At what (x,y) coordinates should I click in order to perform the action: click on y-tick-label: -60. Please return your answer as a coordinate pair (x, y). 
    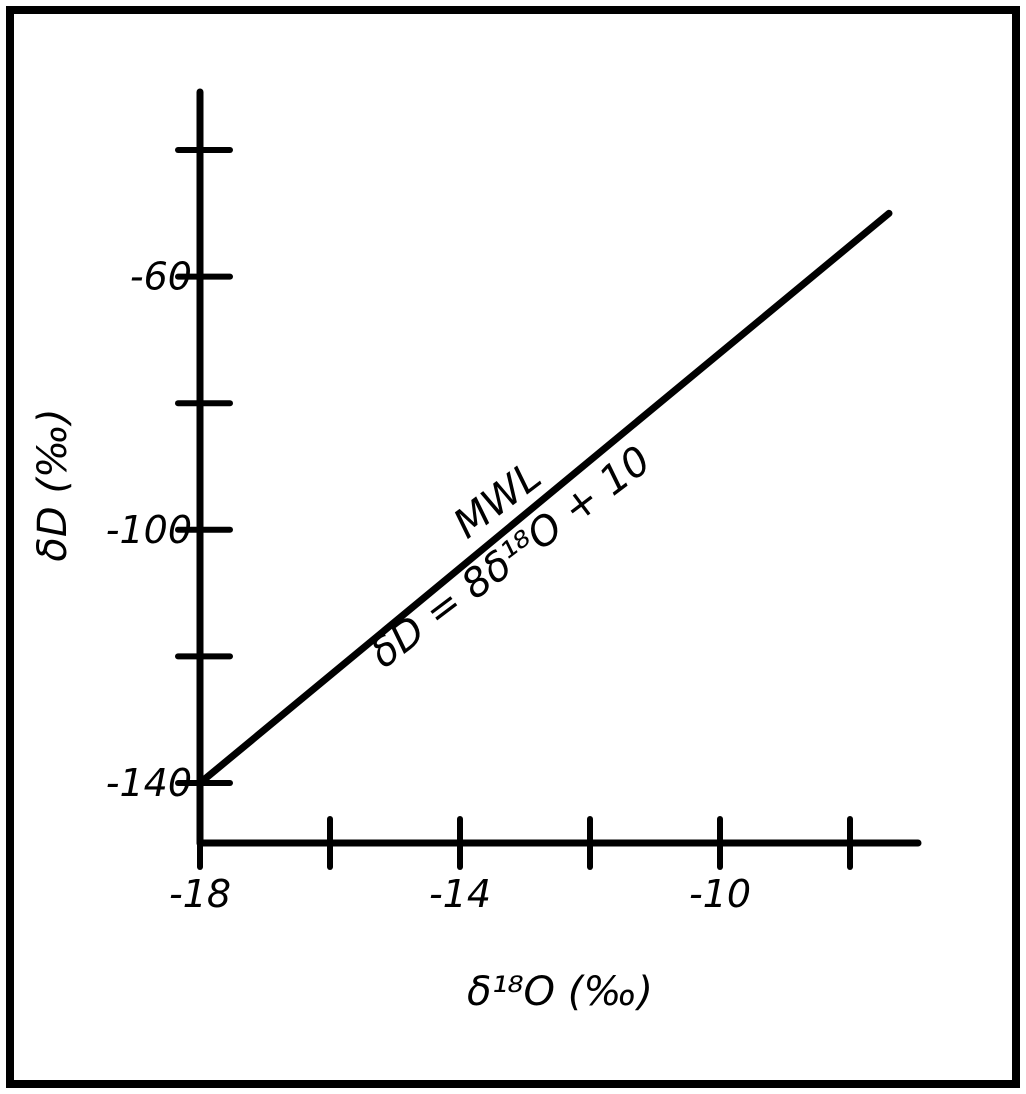
    Looking at the image, I should click on (161, 277).